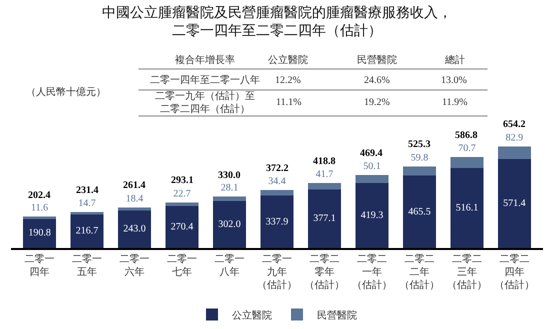 This screenshot has height=329, width=554. I want to click on data-label: 41.7, so click(325, 174).